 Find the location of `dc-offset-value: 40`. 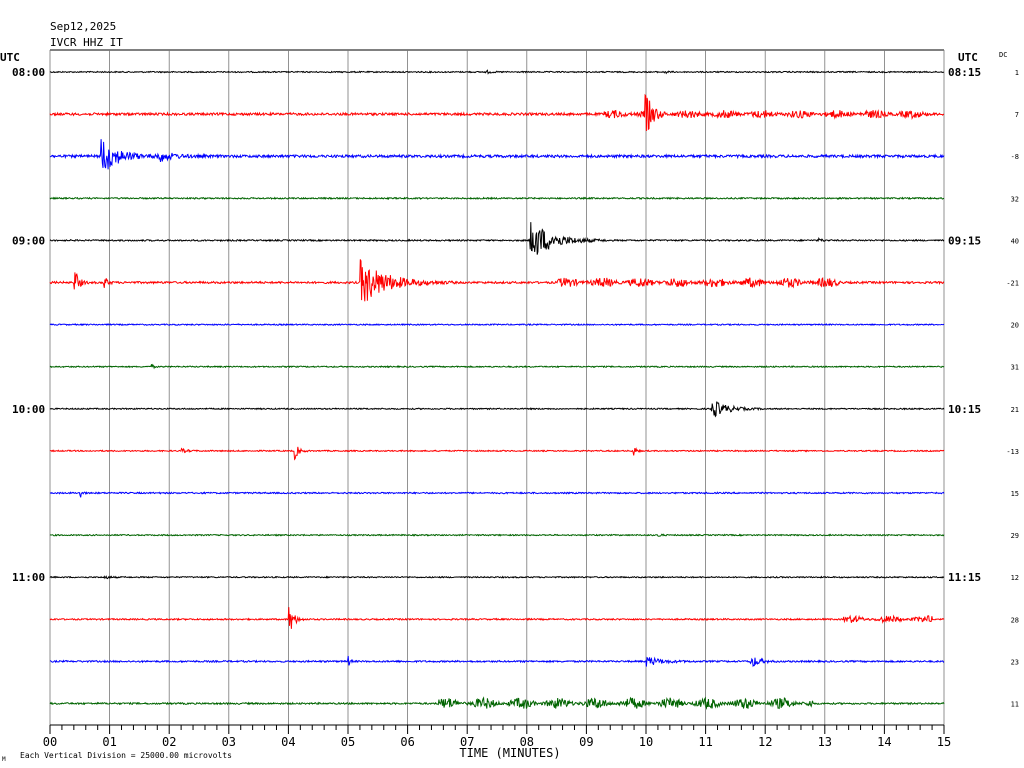

dc-offset-value: 40 is located at coordinates (1015, 241).